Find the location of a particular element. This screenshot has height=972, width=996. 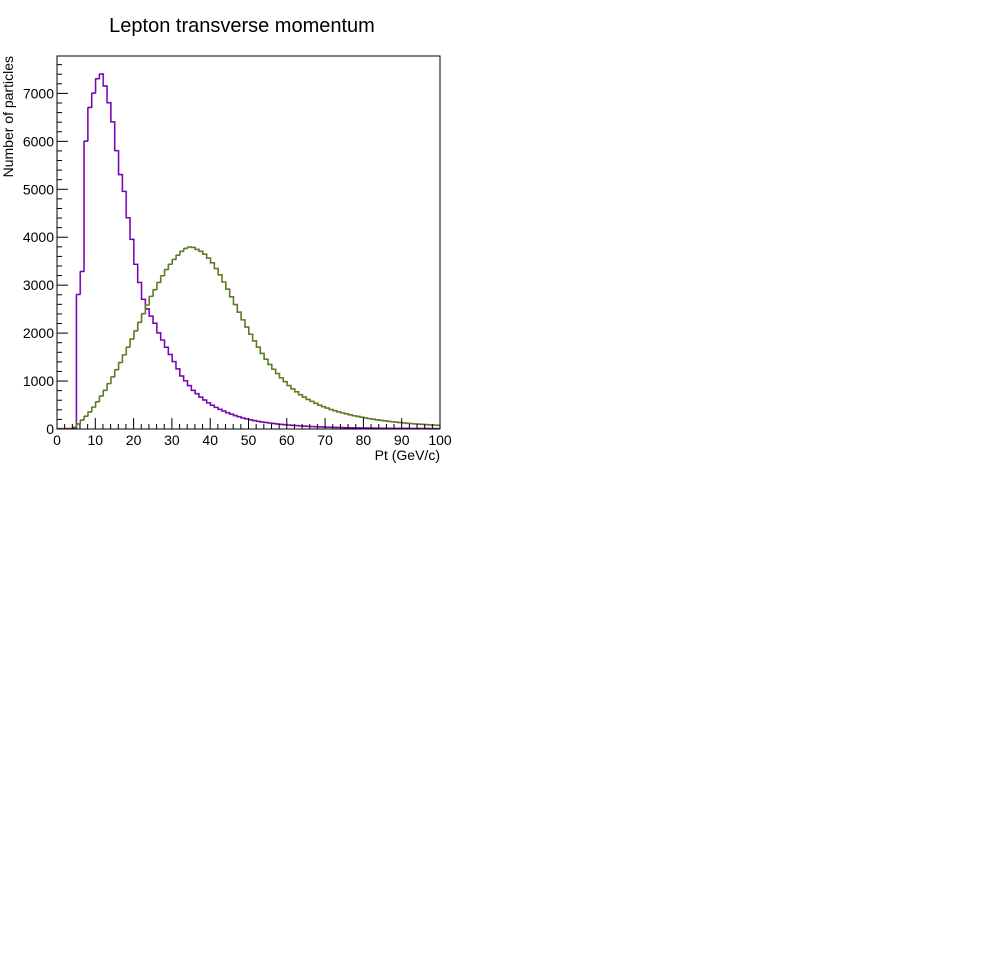

x-tick-label: 50 is located at coordinates (249, 440).